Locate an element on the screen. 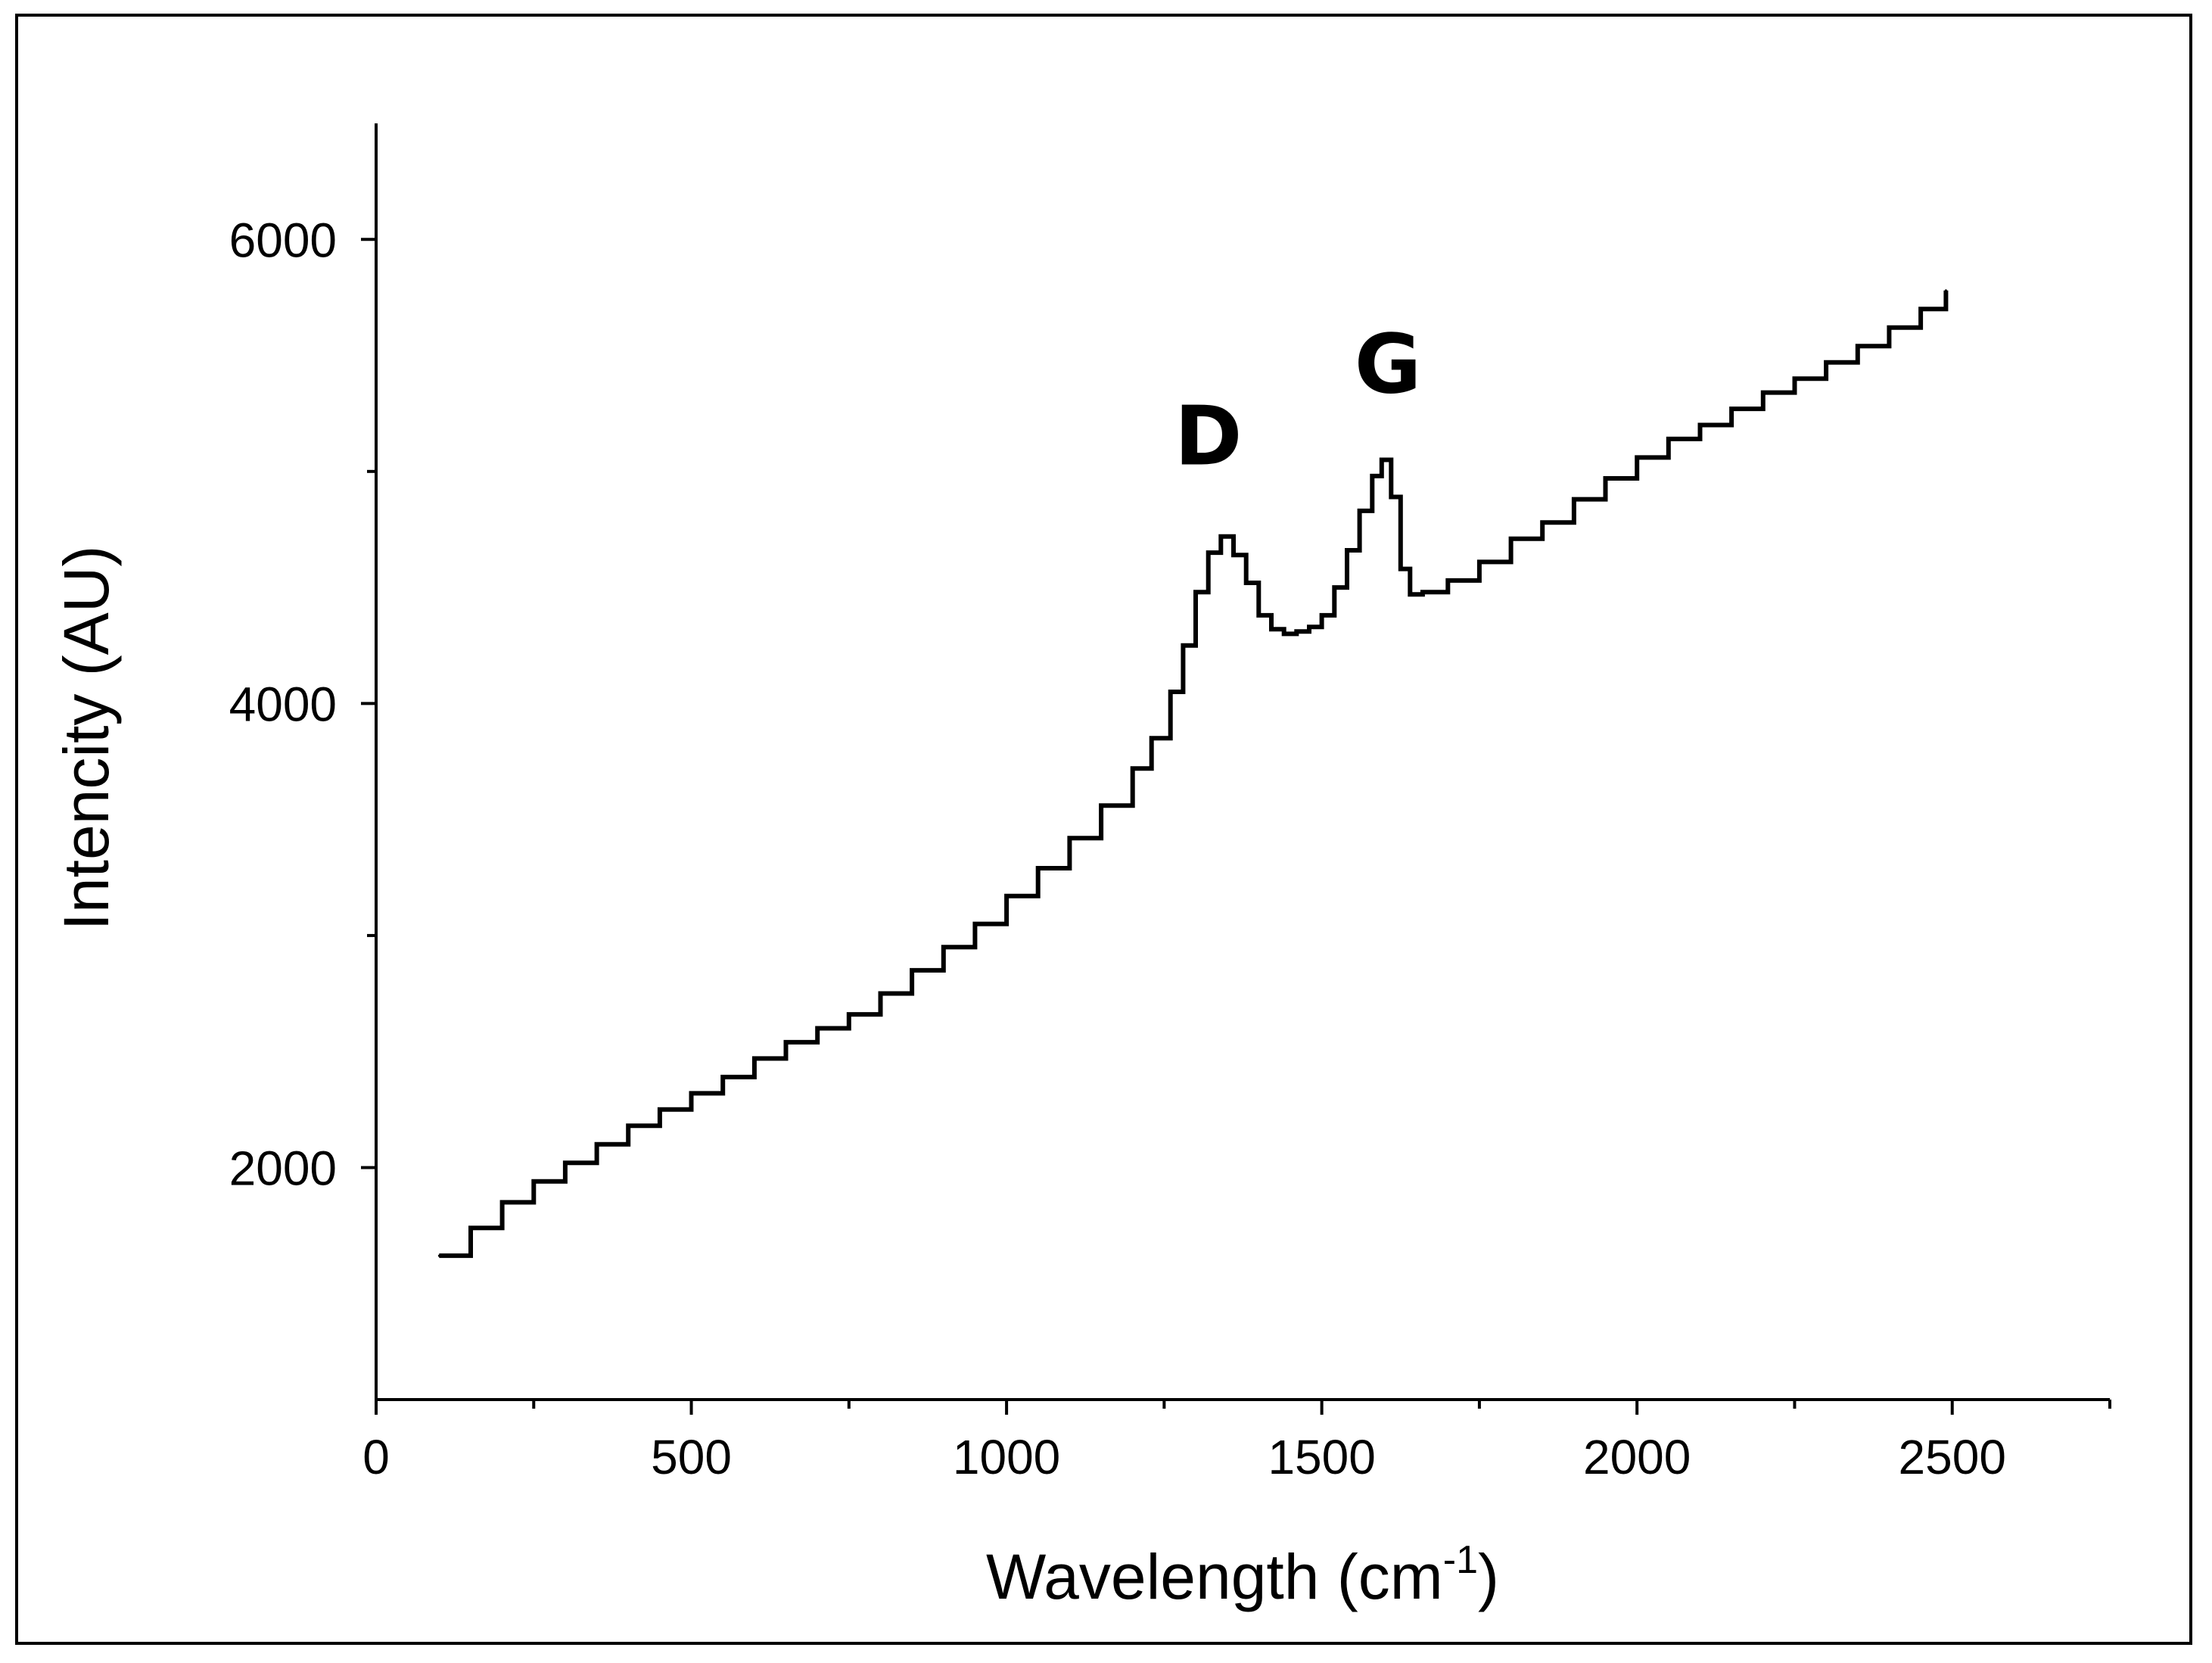  x-axis-title: Wavelength (cm-1) is located at coordinates (1242, 1575).